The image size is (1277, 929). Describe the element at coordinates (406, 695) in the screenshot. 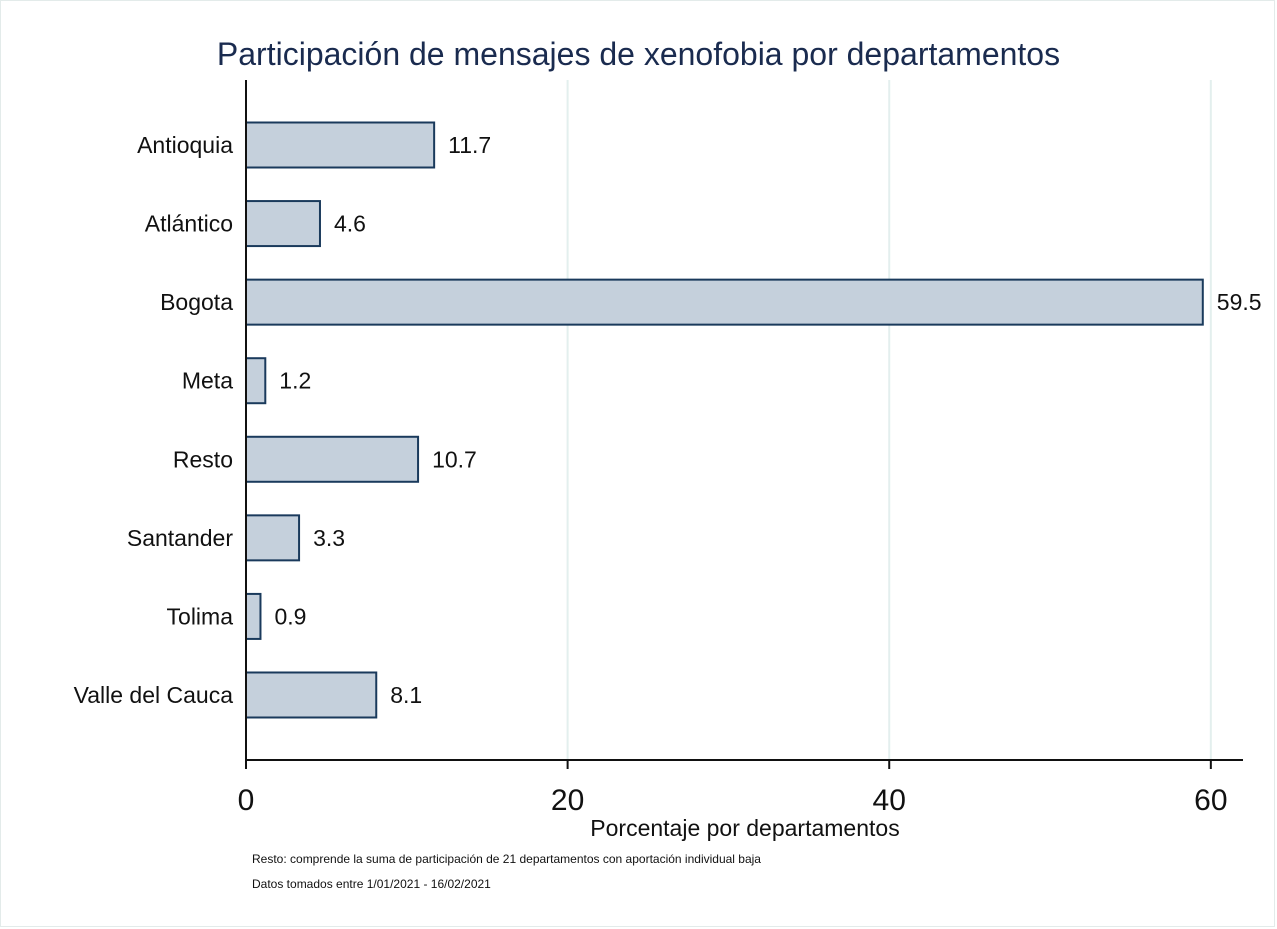

I see `value-label-7: 8.1` at that location.